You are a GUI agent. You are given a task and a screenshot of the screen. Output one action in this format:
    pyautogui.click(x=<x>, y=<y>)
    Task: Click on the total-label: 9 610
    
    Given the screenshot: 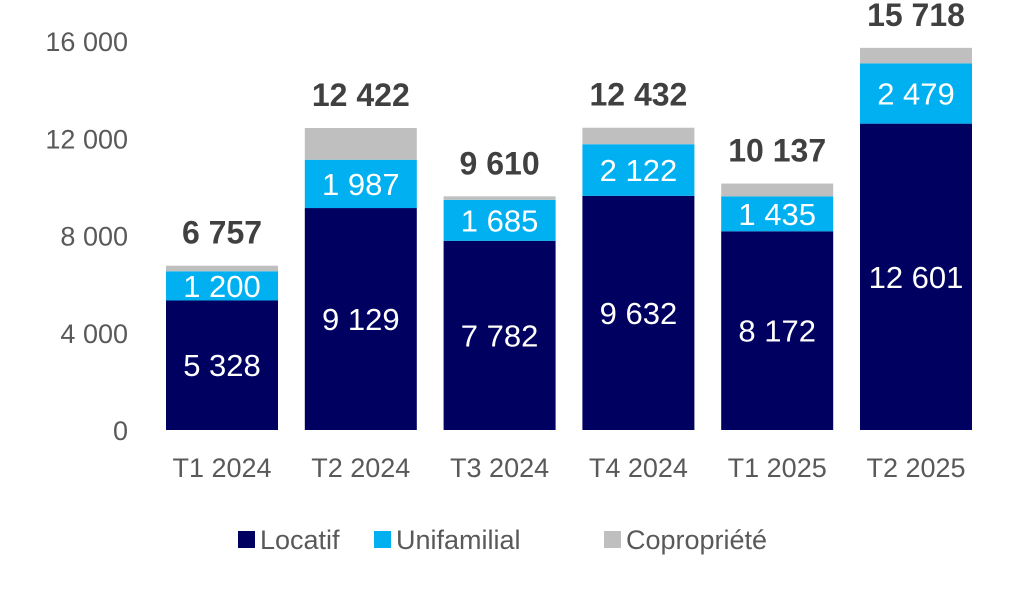 What is the action you would take?
    pyautogui.click(x=500, y=163)
    